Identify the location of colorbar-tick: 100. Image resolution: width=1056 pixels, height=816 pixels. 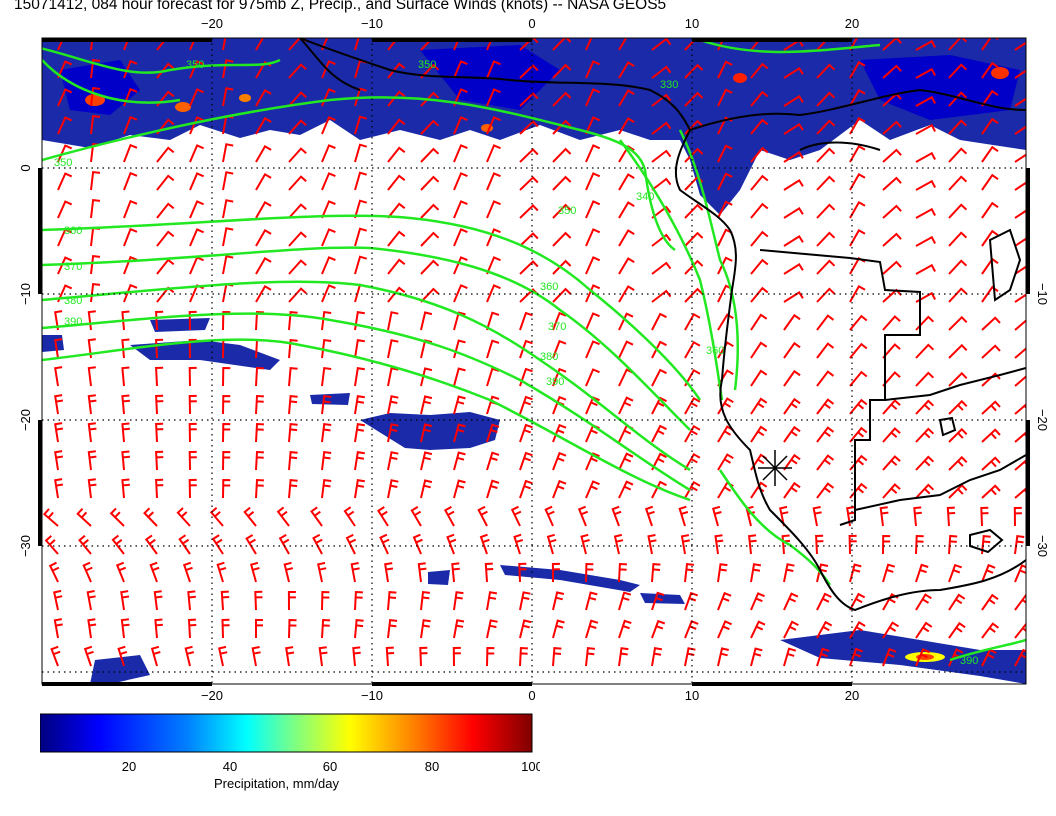
(530, 766).